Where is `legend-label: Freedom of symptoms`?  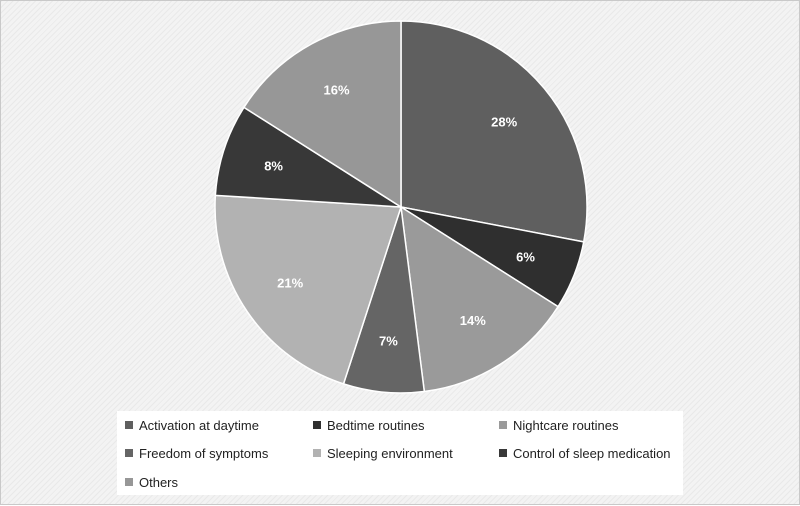
legend-label: Freedom of symptoms is located at coordinates (204, 453).